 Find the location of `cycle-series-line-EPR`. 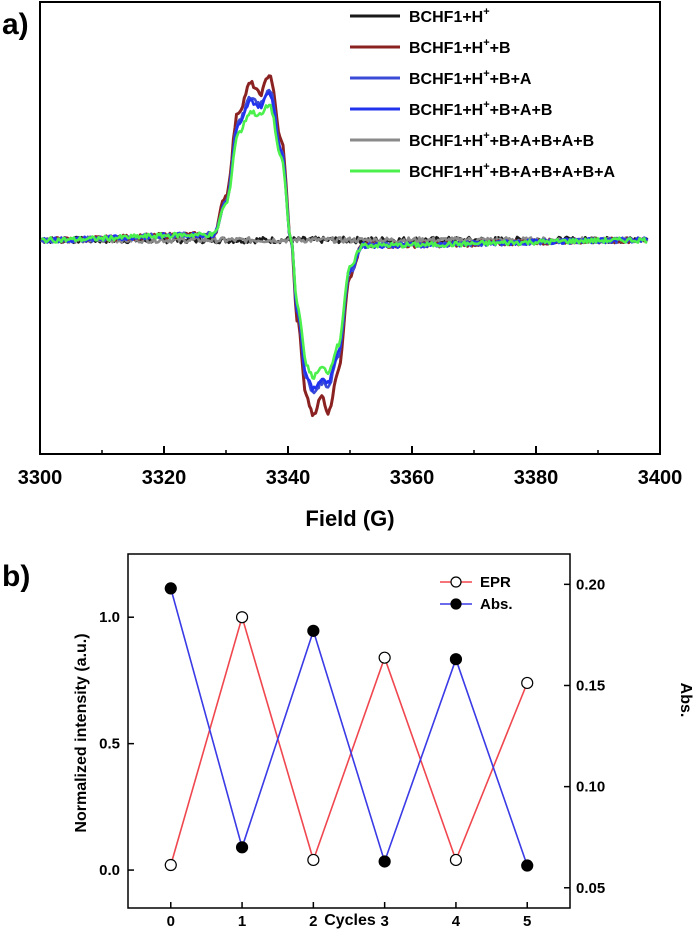

cycle-series-line-EPR is located at coordinates (349, 740).